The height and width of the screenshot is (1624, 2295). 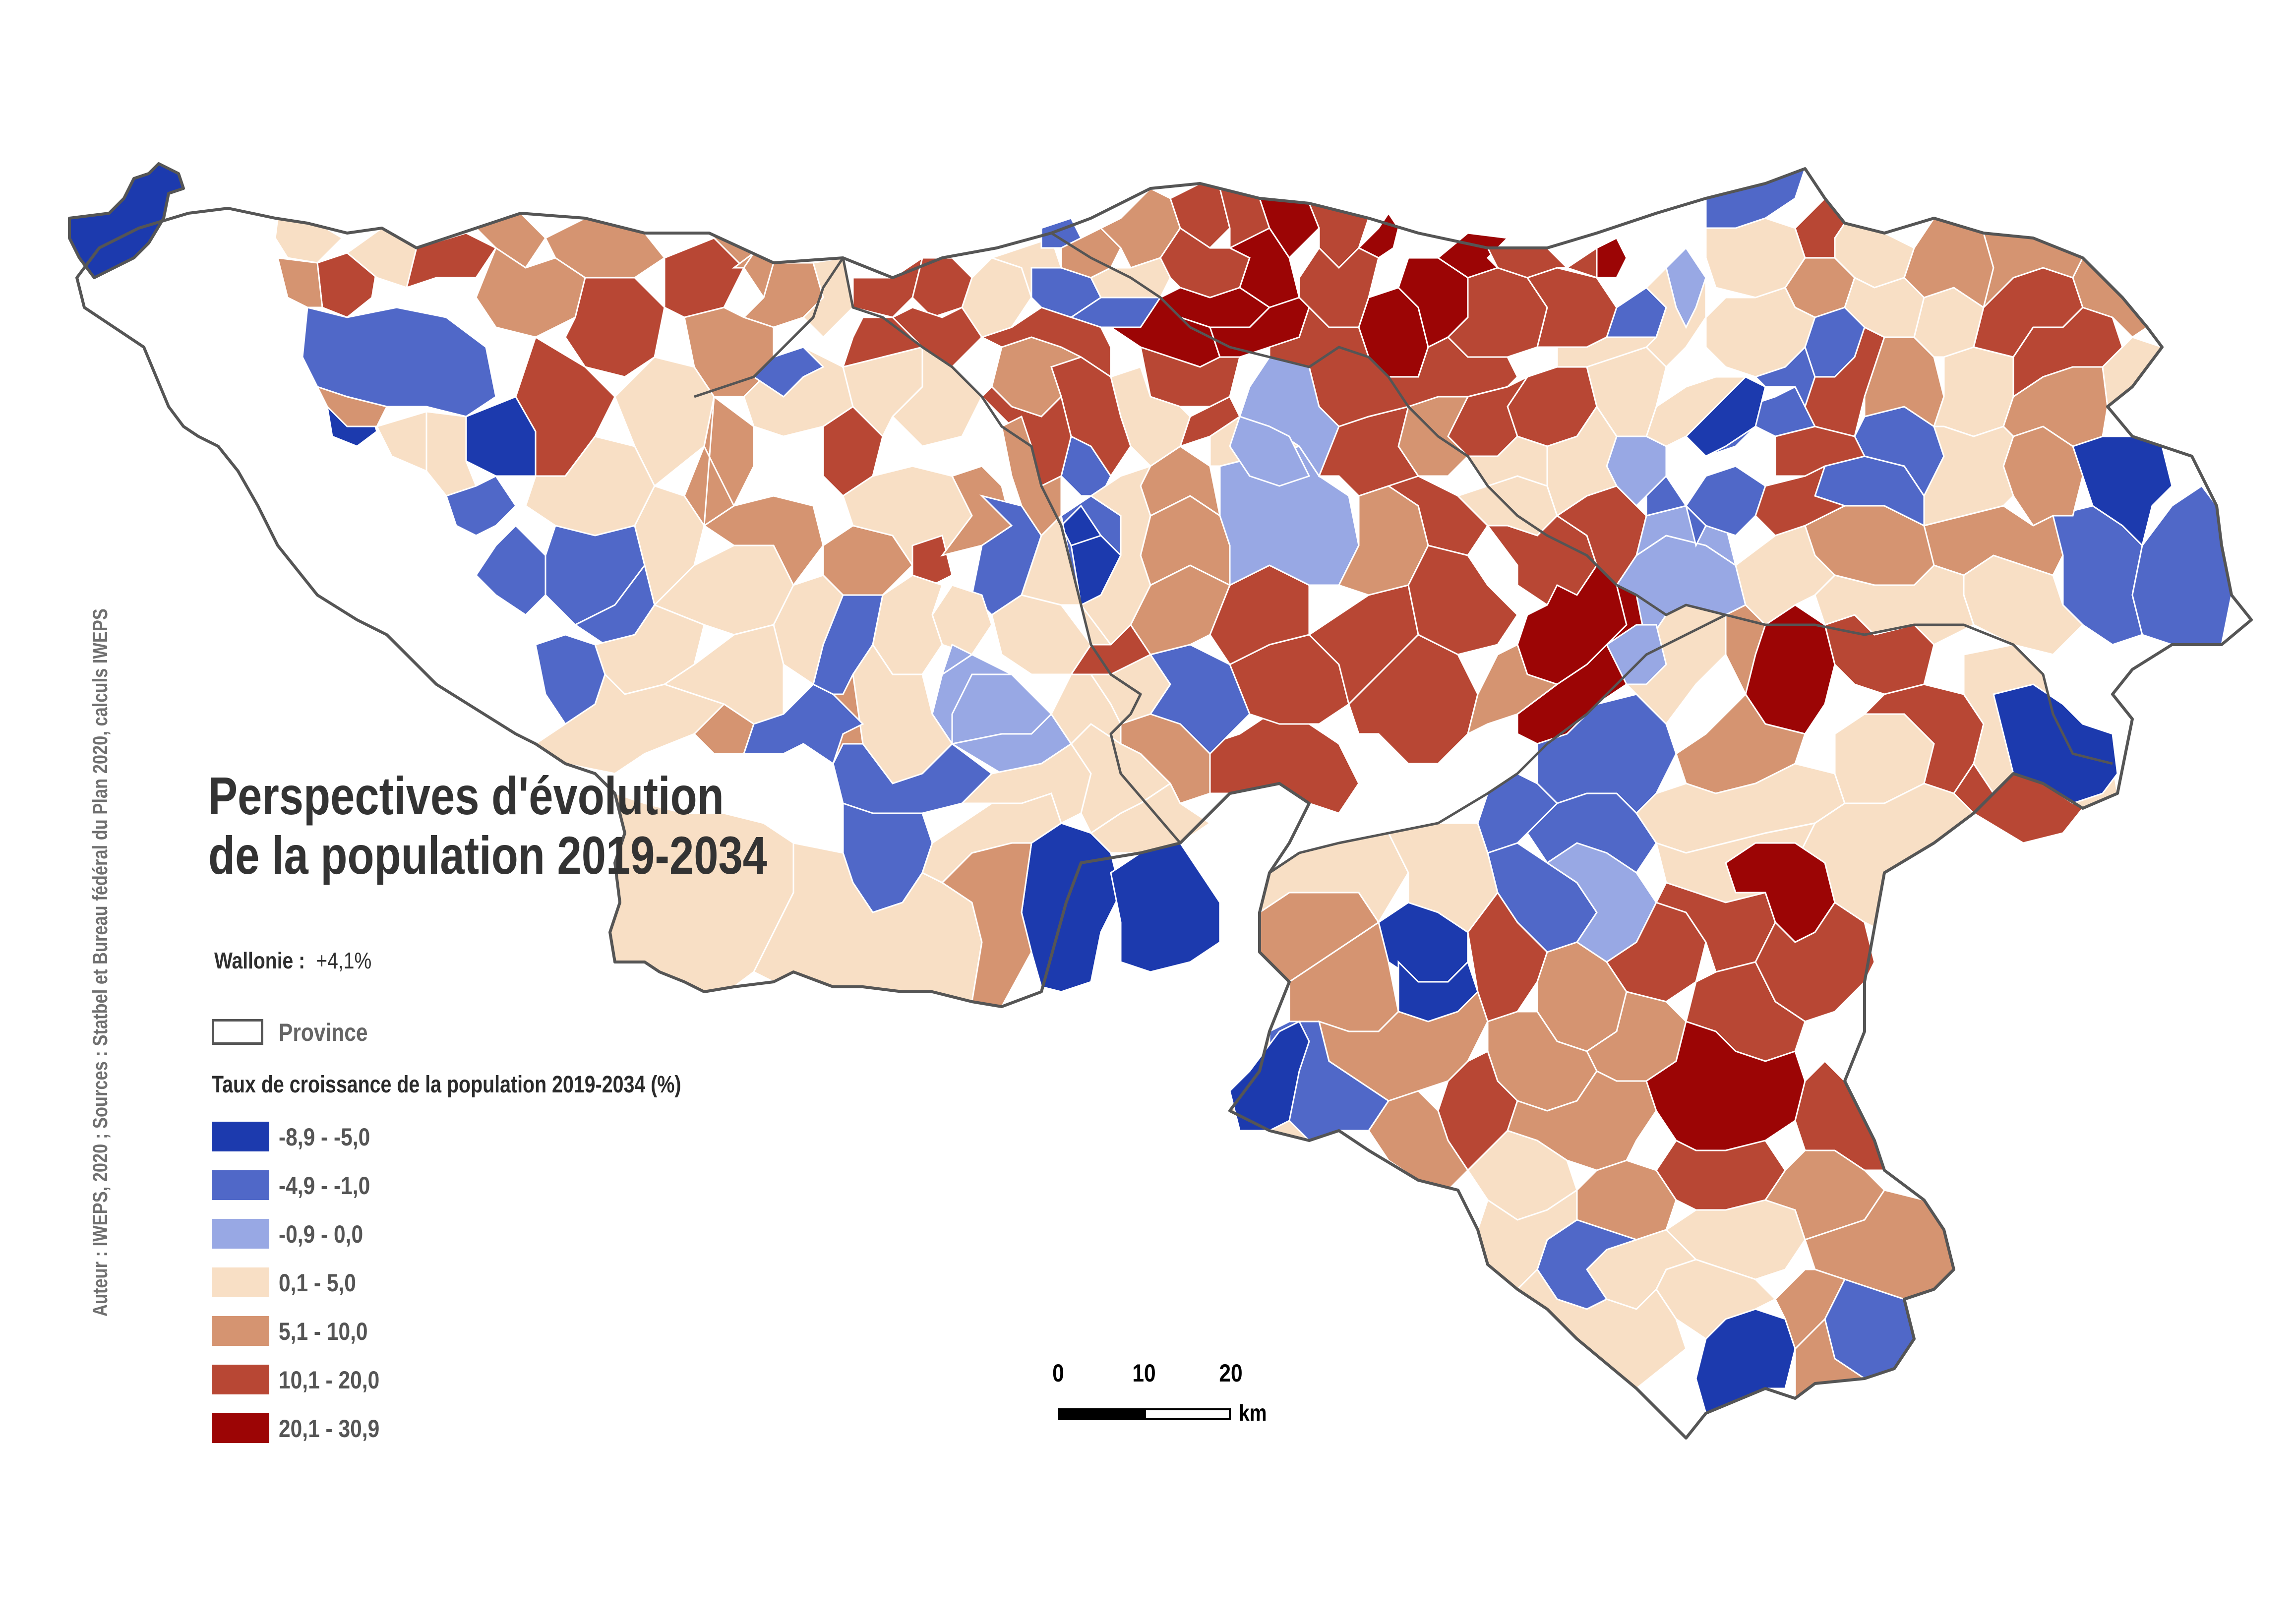 What do you see at coordinates (324, 1137) in the screenshot?
I see `legend-label: -8,9 - -5,0` at bounding box center [324, 1137].